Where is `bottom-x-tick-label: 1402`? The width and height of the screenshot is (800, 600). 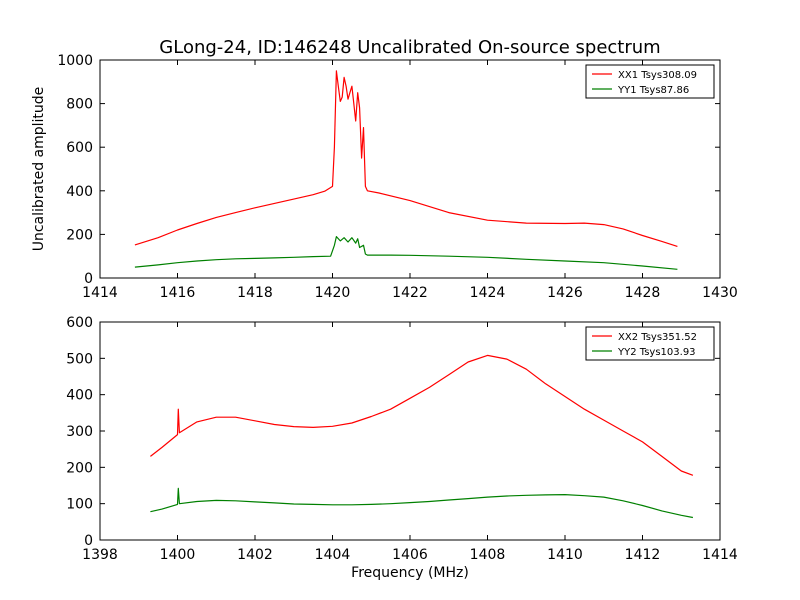 bottom-x-tick-label: 1402 is located at coordinates (255, 555).